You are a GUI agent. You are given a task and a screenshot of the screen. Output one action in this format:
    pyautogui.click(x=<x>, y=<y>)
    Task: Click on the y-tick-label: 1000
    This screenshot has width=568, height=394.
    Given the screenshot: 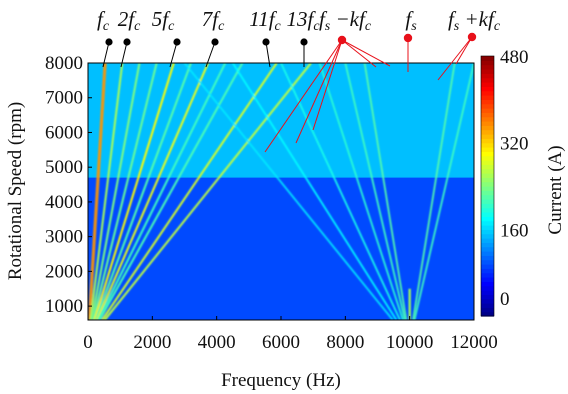 What is the action you would take?
    pyautogui.click(x=64, y=306)
    